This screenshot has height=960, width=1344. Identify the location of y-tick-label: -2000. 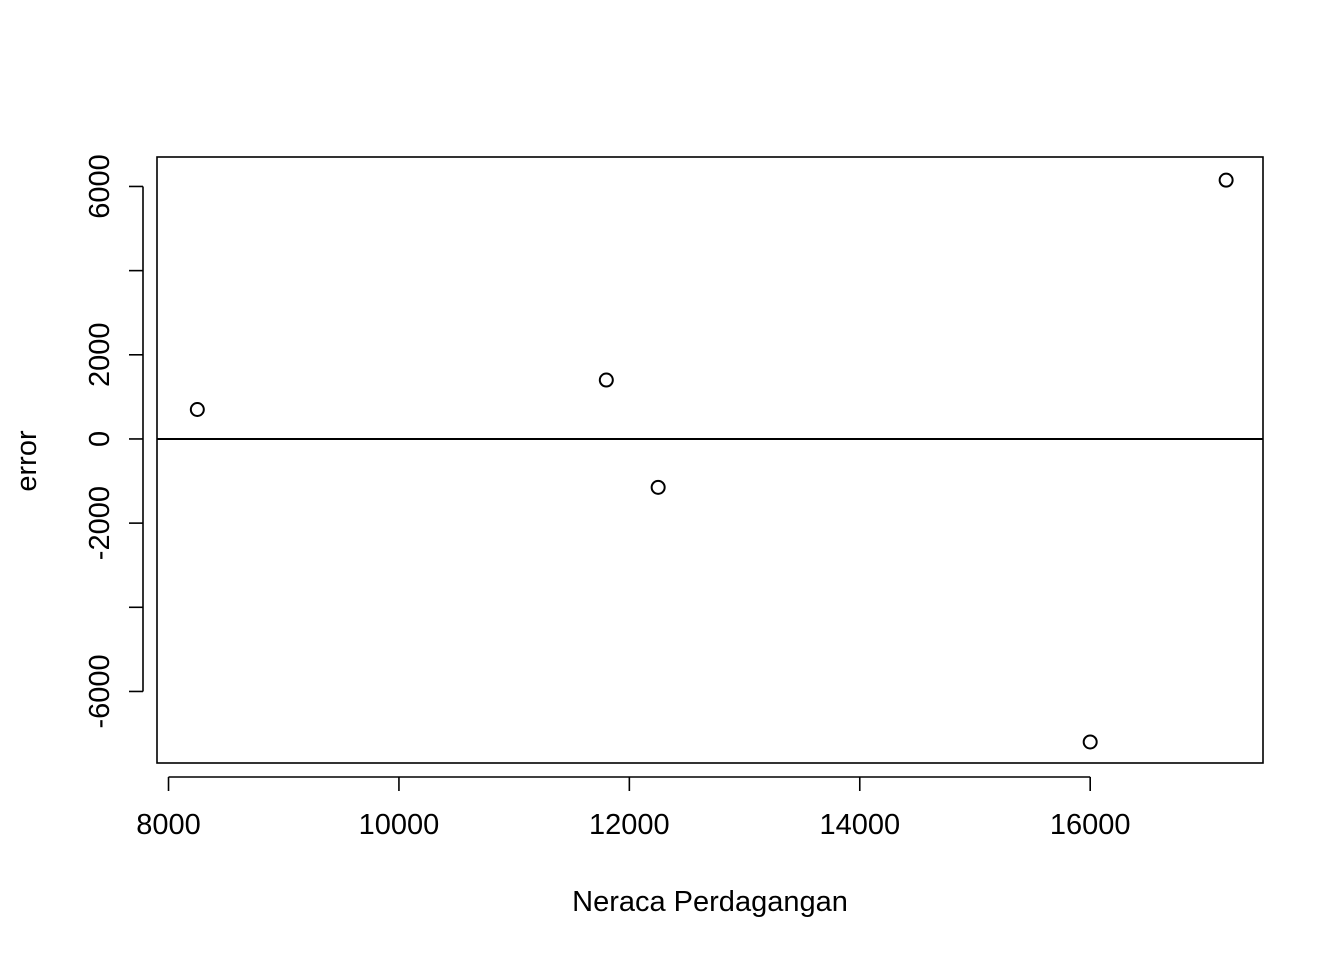
(100, 523).